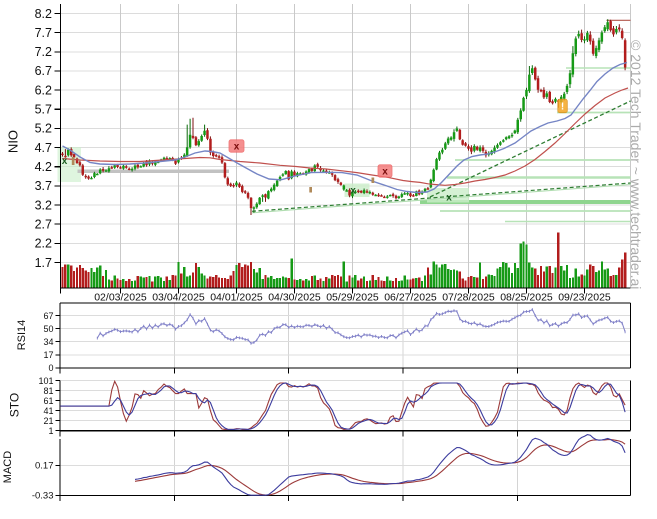 This screenshot has width=657, height=519. I want to click on svg-text: 03/04/2025, so click(178, 298).